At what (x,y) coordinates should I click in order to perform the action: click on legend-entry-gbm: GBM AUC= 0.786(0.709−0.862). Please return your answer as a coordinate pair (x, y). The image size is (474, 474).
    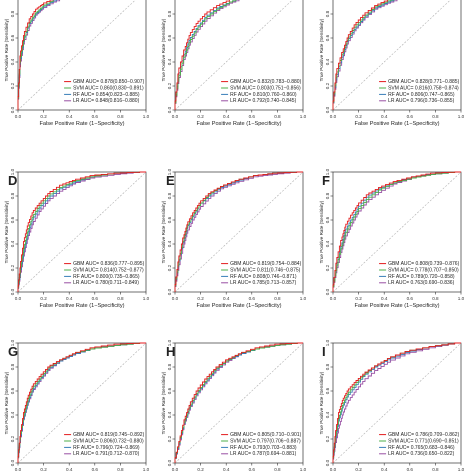
    Looking at the image, I should click on (423, 435).